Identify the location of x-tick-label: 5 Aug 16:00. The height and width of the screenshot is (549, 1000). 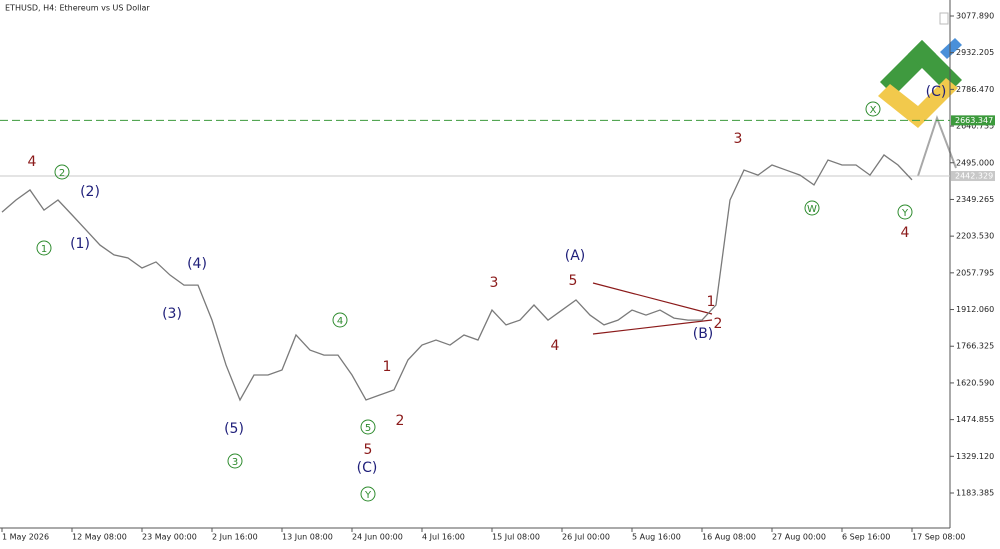
(656, 537).